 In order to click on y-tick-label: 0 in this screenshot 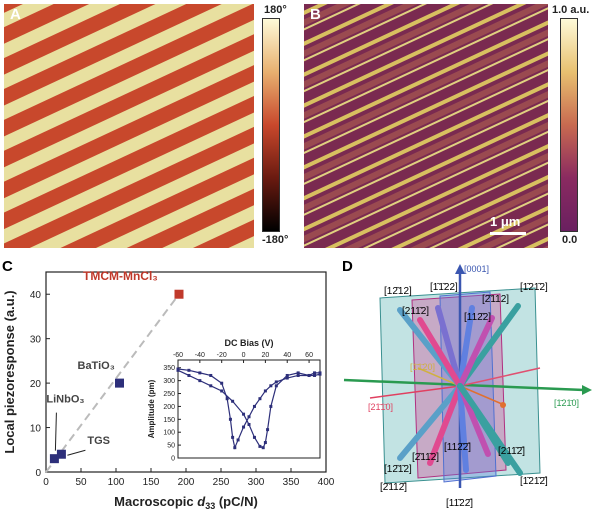, I will do `click(38, 473)`.